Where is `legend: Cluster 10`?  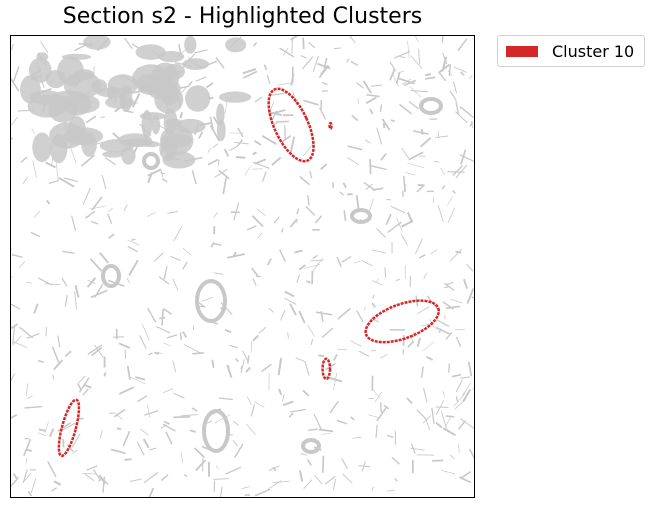 legend: Cluster 10 is located at coordinates (571, 51).